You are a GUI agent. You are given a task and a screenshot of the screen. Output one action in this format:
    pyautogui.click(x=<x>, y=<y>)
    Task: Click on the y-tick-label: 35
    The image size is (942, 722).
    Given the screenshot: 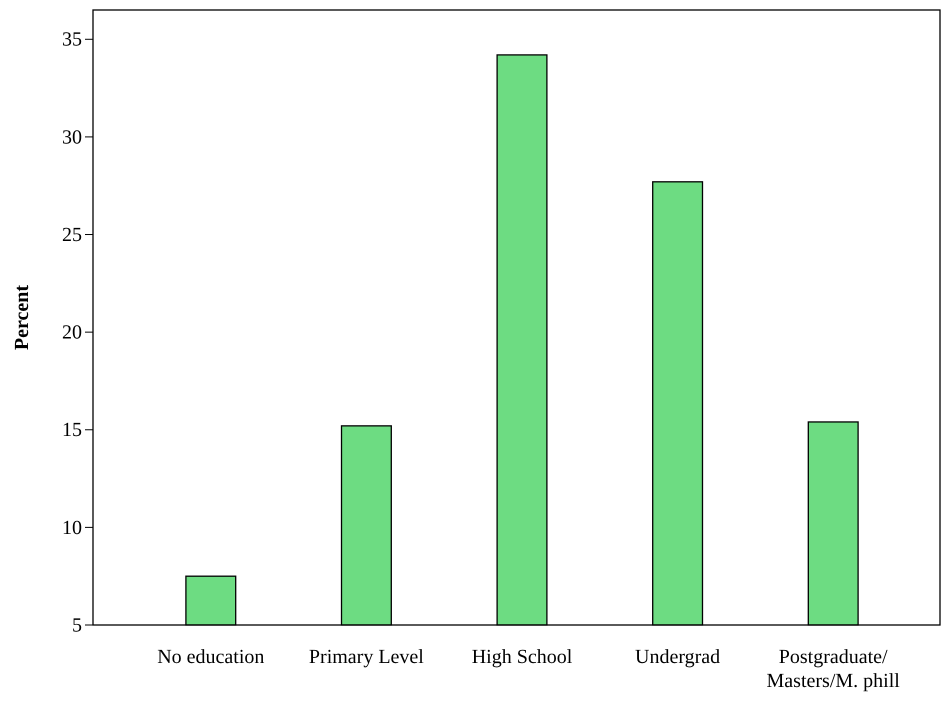 What is the action you would take?
    pyautogui.click(x=72, y=39)
    